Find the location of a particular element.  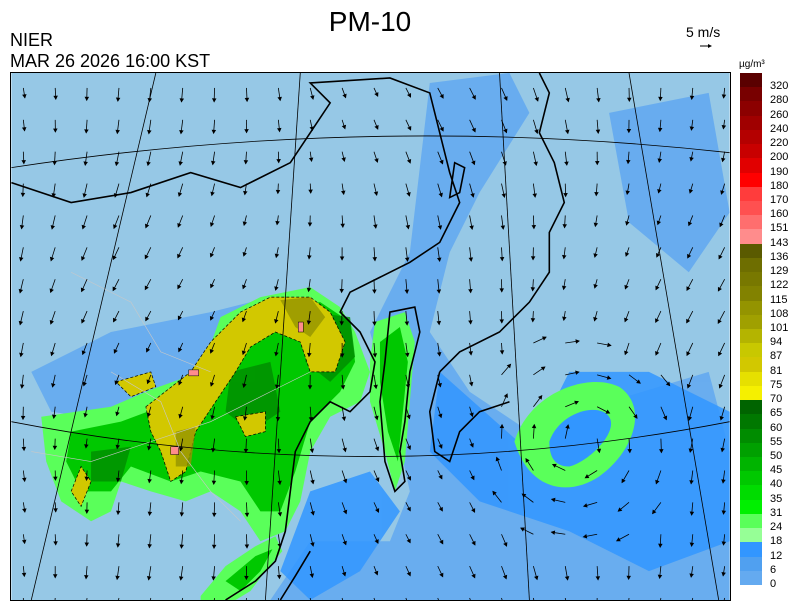

legend-label: 75 is located at coordinates (776, 384).